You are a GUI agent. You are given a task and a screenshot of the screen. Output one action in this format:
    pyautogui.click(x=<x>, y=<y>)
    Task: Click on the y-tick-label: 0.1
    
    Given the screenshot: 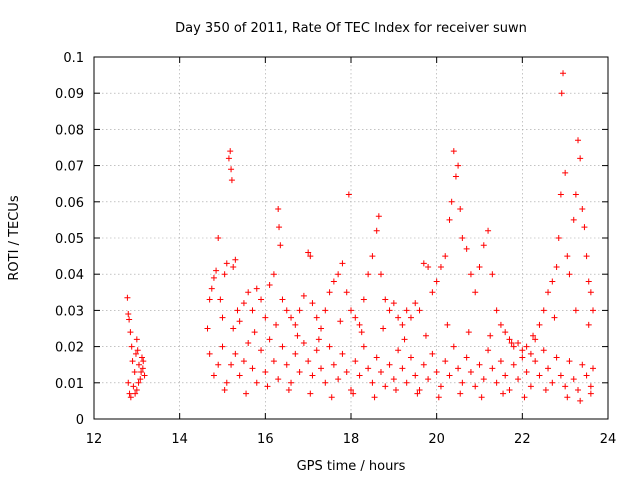 What is the action you would take?
    pyautogui.click(x=73, y=58)
    